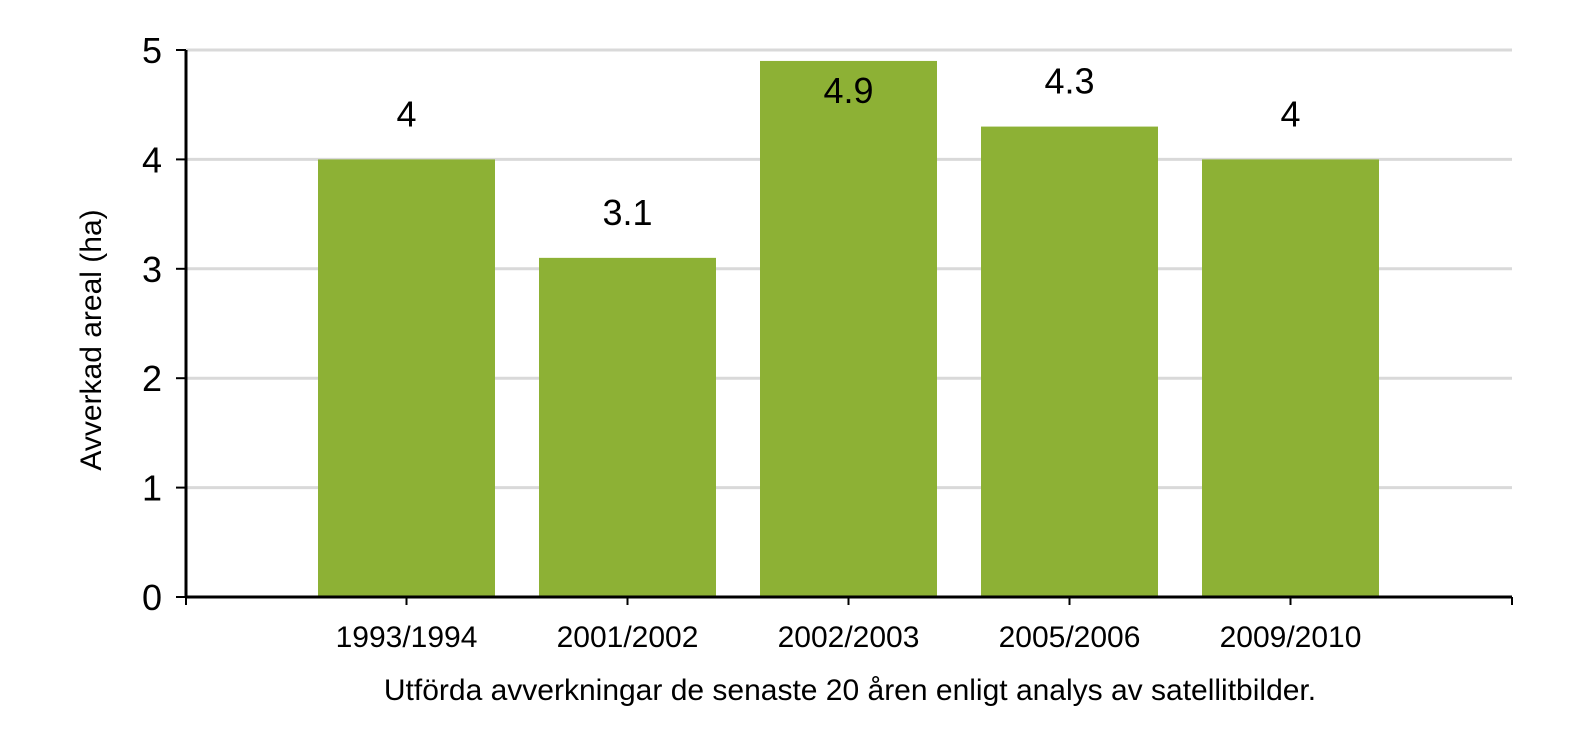  Describe the element at coordinates (1070, 637) in the screenshot. I see `x-tick-label: 2005/2006` at that location.